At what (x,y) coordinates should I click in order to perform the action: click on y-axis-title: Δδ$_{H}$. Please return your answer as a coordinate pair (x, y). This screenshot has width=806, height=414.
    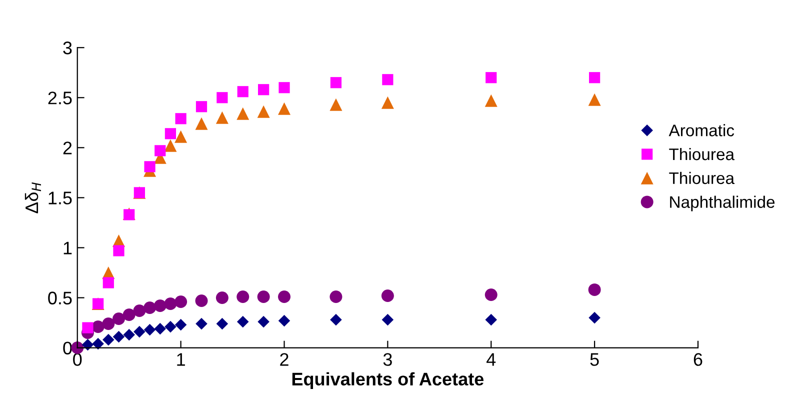
    Looking at the image, I should click on (32, 198).